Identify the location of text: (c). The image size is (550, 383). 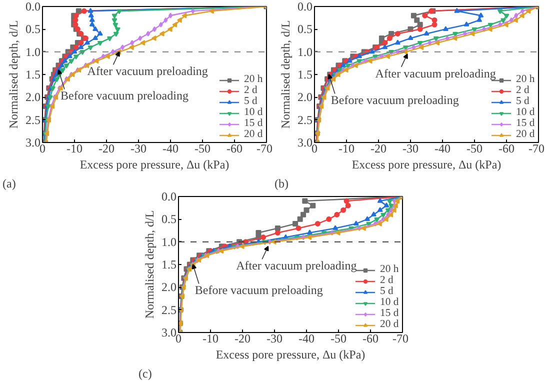
(145, 373).